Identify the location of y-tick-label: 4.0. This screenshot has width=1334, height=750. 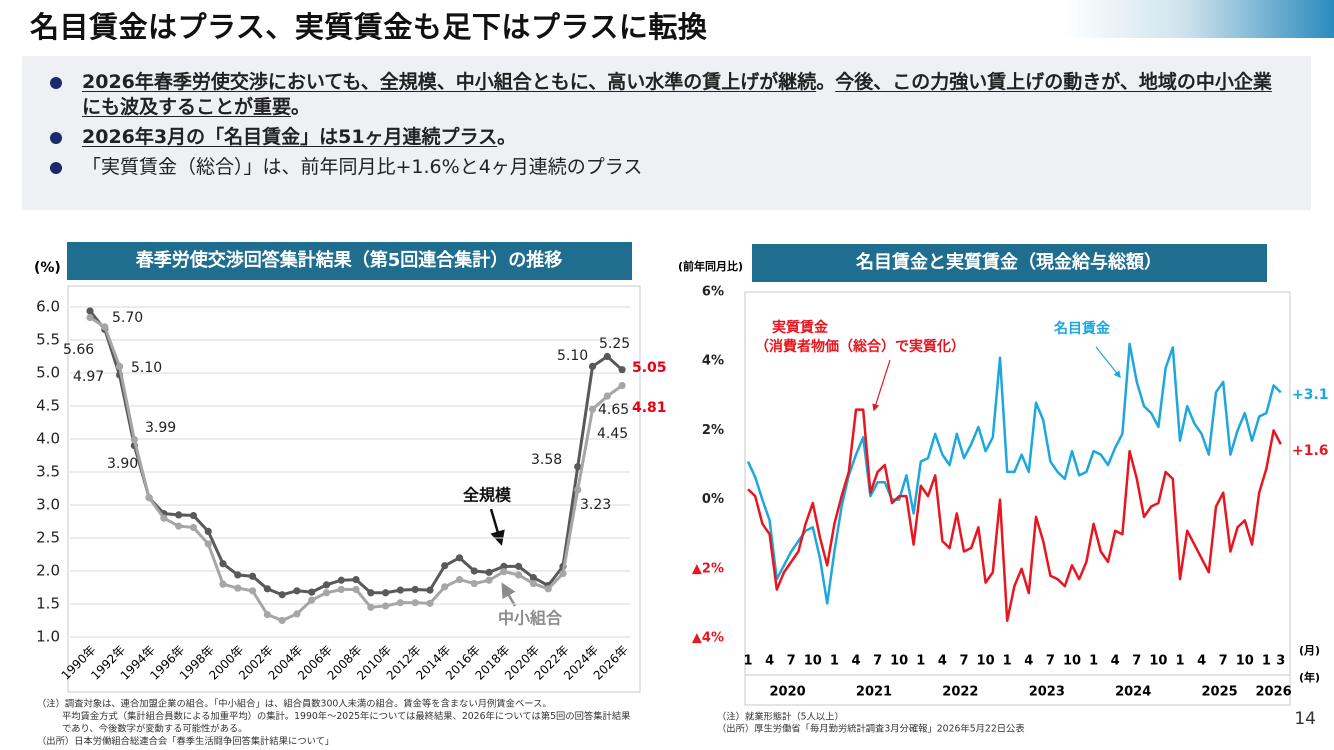
(48, 439).